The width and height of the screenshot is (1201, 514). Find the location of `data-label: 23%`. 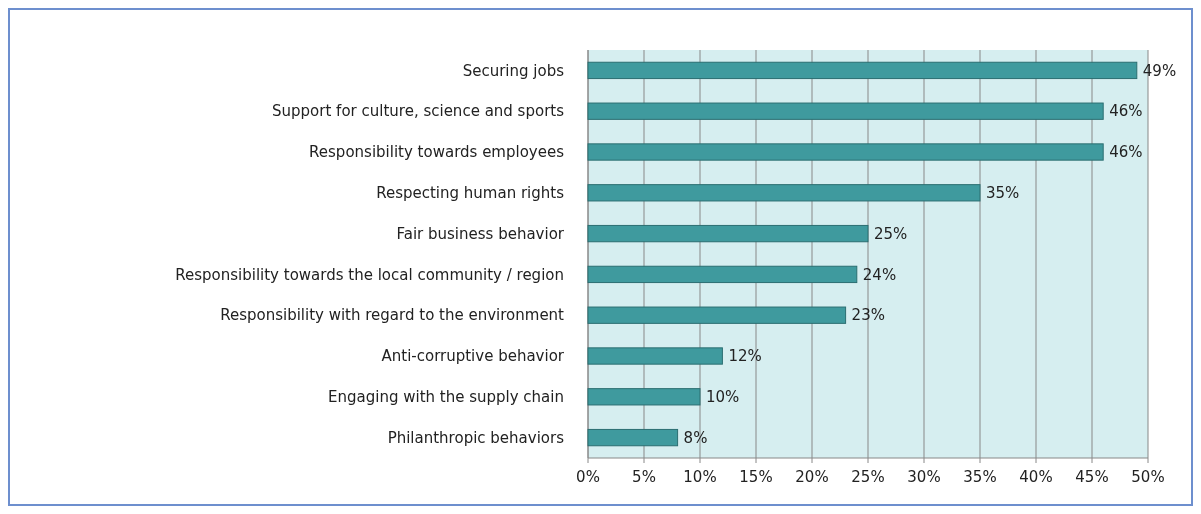

data-label: 23% is located at coordinates (868, 315).